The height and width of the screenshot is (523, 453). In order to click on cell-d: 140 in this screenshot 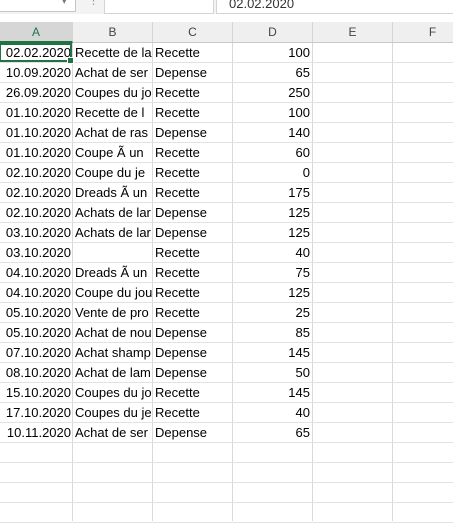, I will do `click(299, 132)`.